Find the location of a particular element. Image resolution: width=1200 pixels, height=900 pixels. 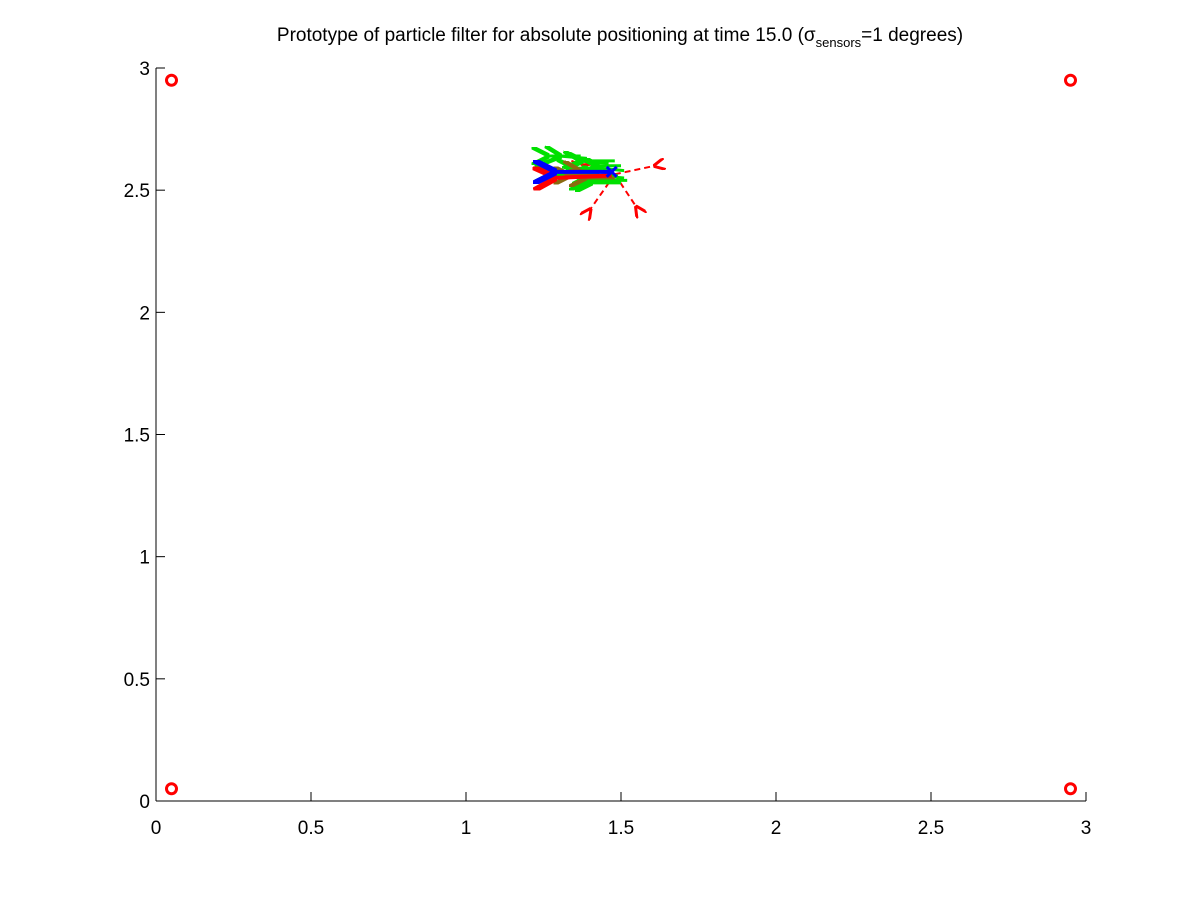

chart-title-subscript: sensors is located at coordinates (839, 42).